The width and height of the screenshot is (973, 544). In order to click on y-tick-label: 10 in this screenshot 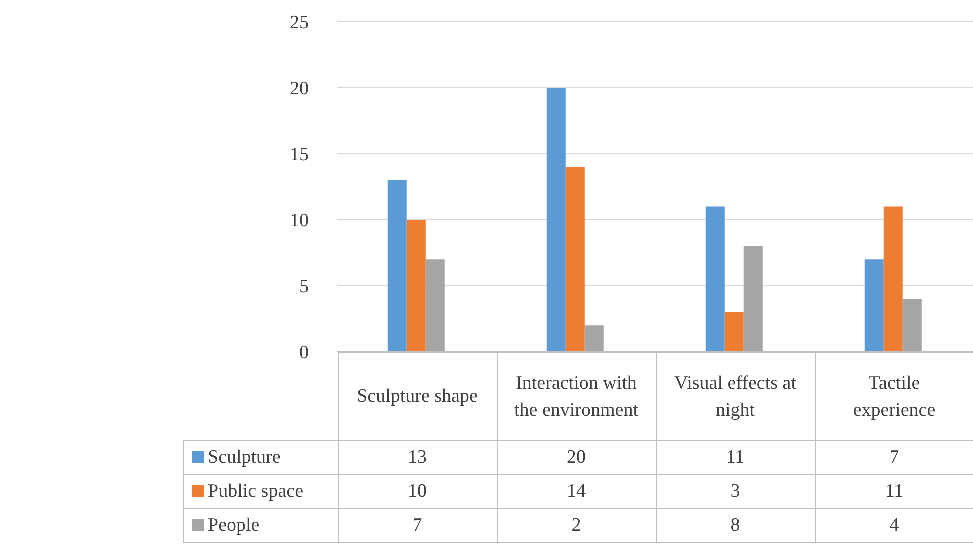, I will do `click(299, 221)`.